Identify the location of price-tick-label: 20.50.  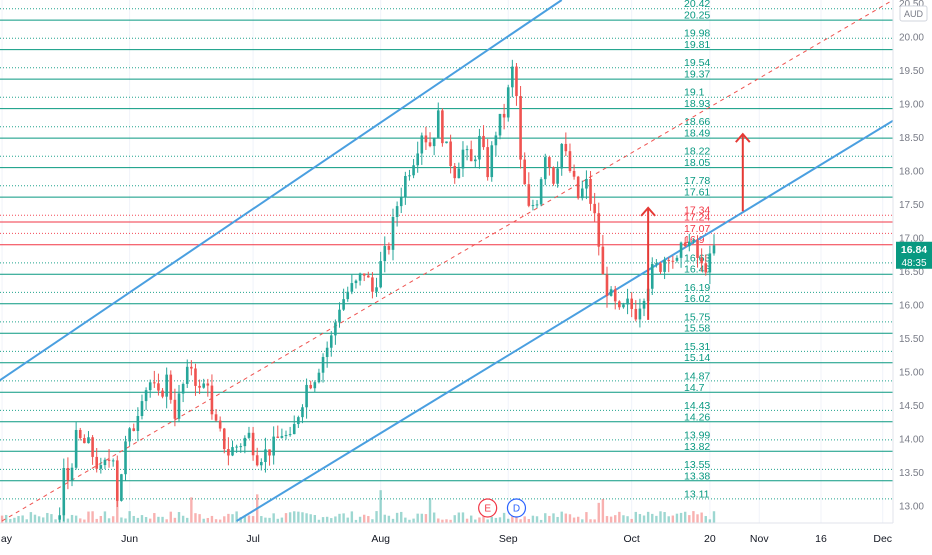
(911, 5).